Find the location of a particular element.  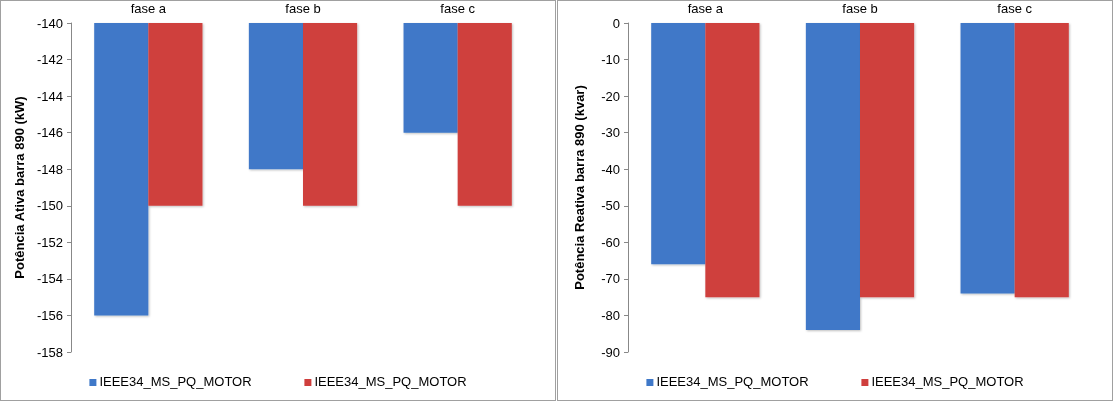

y-tick-label: -50 is located at coordinates (610, 206).